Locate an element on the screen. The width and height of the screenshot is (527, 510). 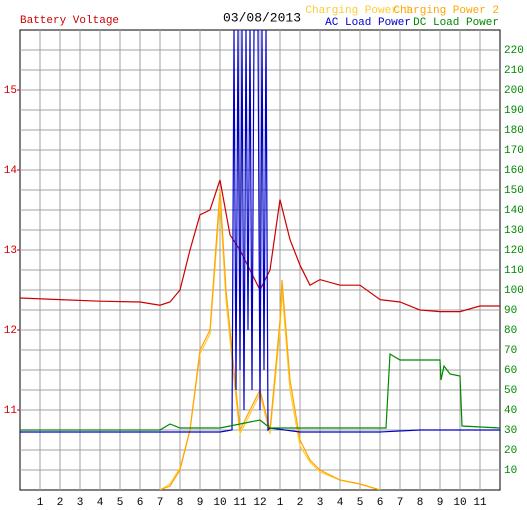
y2-tick-label: 130 is located at coordinates (514, 231).